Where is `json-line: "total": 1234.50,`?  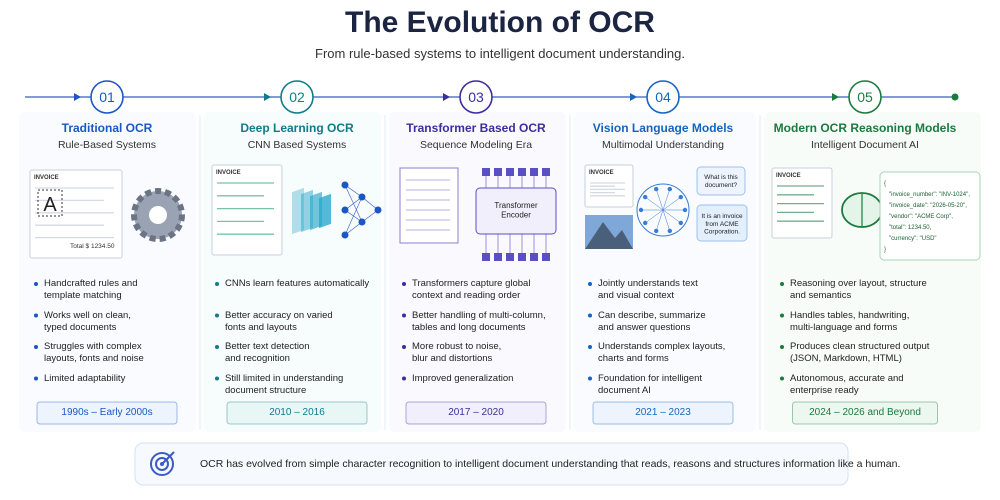
json-line: "total": 1234.50, is located at coordinates (910, 228).